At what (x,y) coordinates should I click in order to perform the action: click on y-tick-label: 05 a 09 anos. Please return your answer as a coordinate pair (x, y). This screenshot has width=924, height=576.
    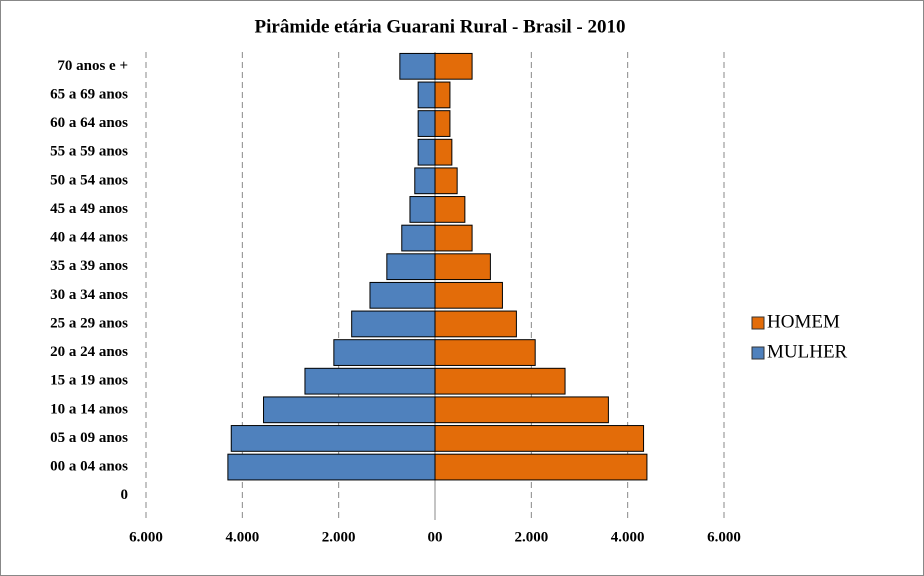
    Looking at the image, I should click on (89, 438).